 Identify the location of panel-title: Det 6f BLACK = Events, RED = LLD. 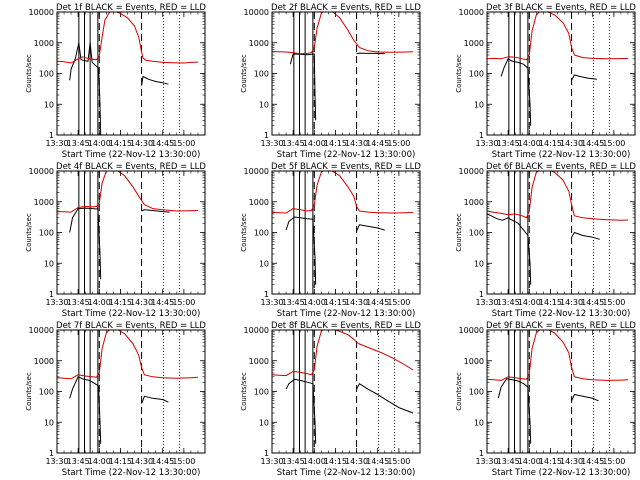
(561, 167).